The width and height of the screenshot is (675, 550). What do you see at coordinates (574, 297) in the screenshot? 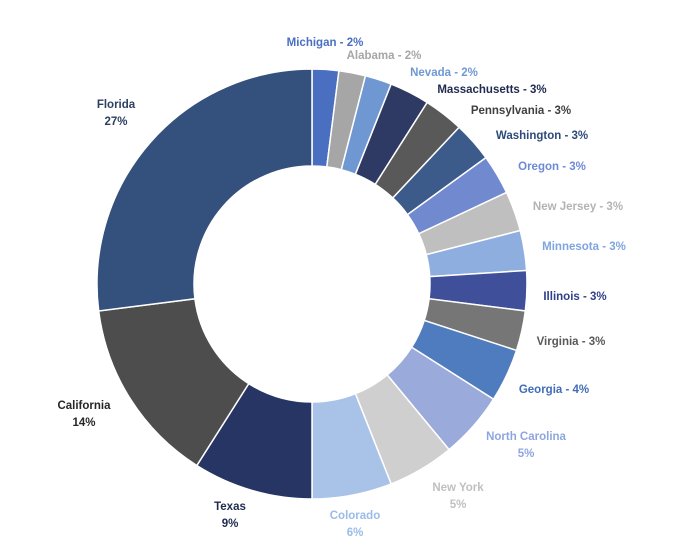
I see `label-illinois: Illinois - 3%` at bounding box center [574, 297].